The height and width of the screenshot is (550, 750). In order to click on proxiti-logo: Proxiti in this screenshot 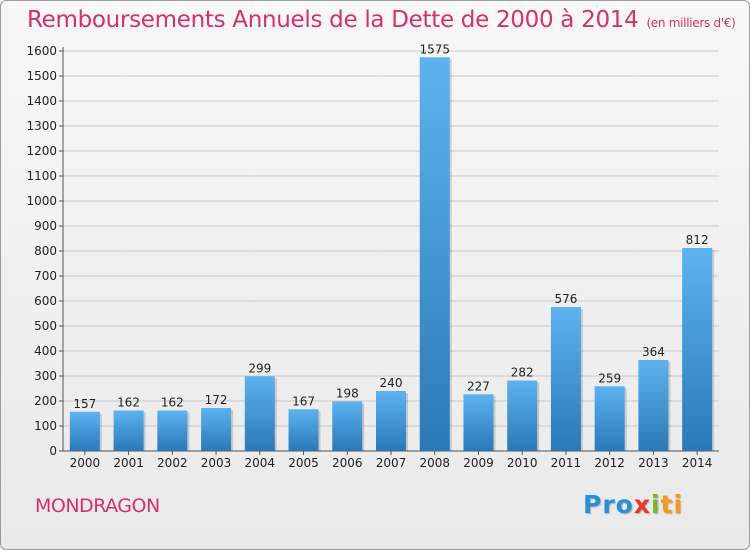, I will do `click(633, 504)`.